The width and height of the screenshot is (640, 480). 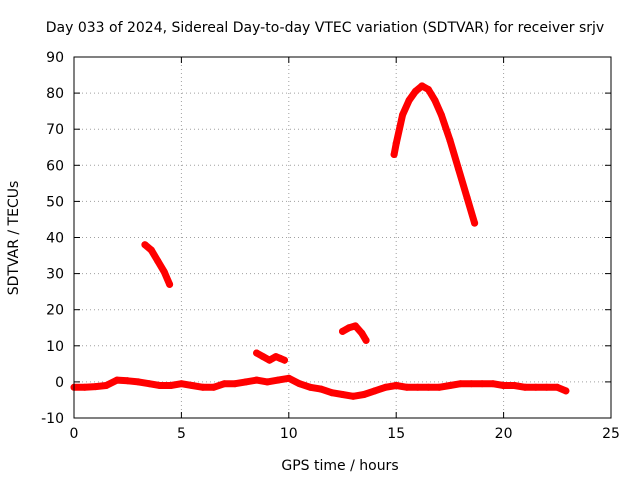 What do you see at coordinates (14, 238) in the screenshot?
I see `y-axis-label: SDTVAR / TECUs` at bounding box center [14, 238].